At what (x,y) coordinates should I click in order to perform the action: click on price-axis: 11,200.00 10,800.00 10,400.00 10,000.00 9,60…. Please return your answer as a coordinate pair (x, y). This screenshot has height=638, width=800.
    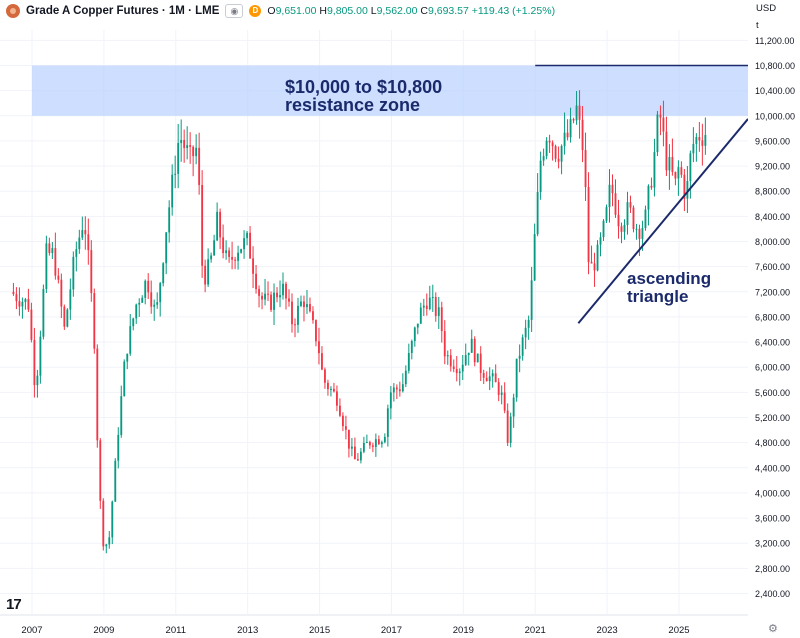
    Looking at the image, I should click on (774, 319).